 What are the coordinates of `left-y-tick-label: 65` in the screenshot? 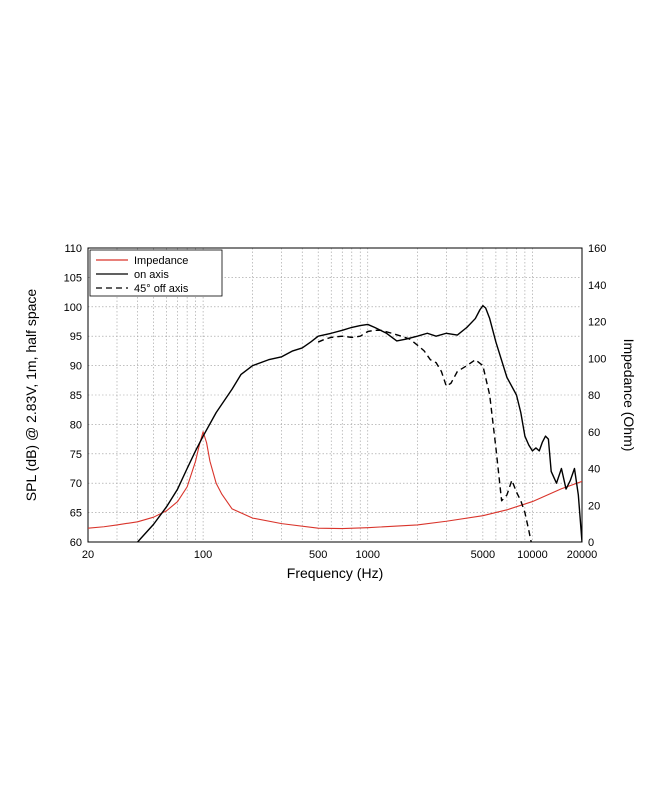 It's located at (76, 514).